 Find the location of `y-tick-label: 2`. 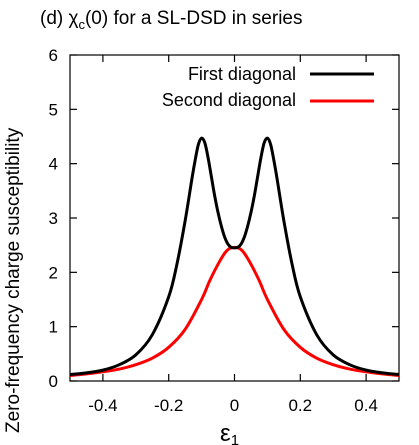

y-tick-label: 2 is located at coordinates (53, 272).